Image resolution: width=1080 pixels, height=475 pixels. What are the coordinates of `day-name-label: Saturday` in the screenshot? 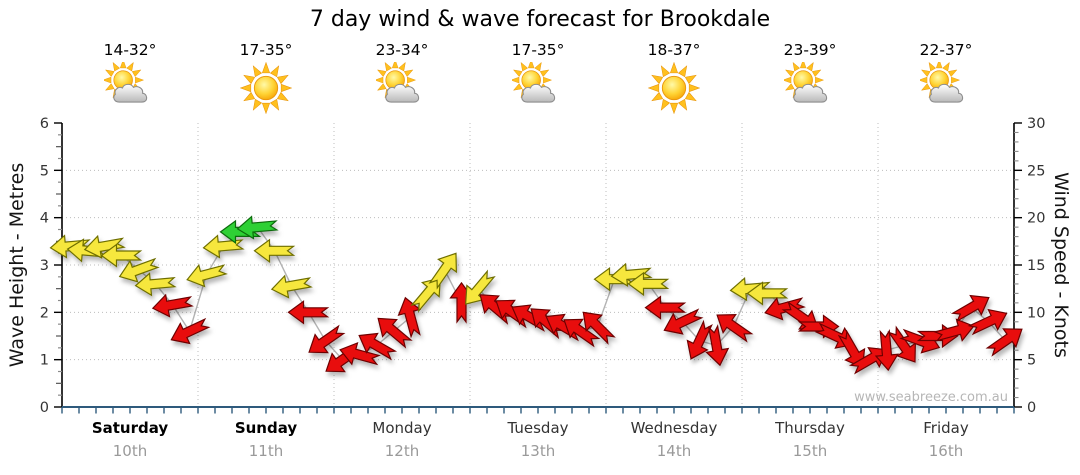 It's located at (130, 428).